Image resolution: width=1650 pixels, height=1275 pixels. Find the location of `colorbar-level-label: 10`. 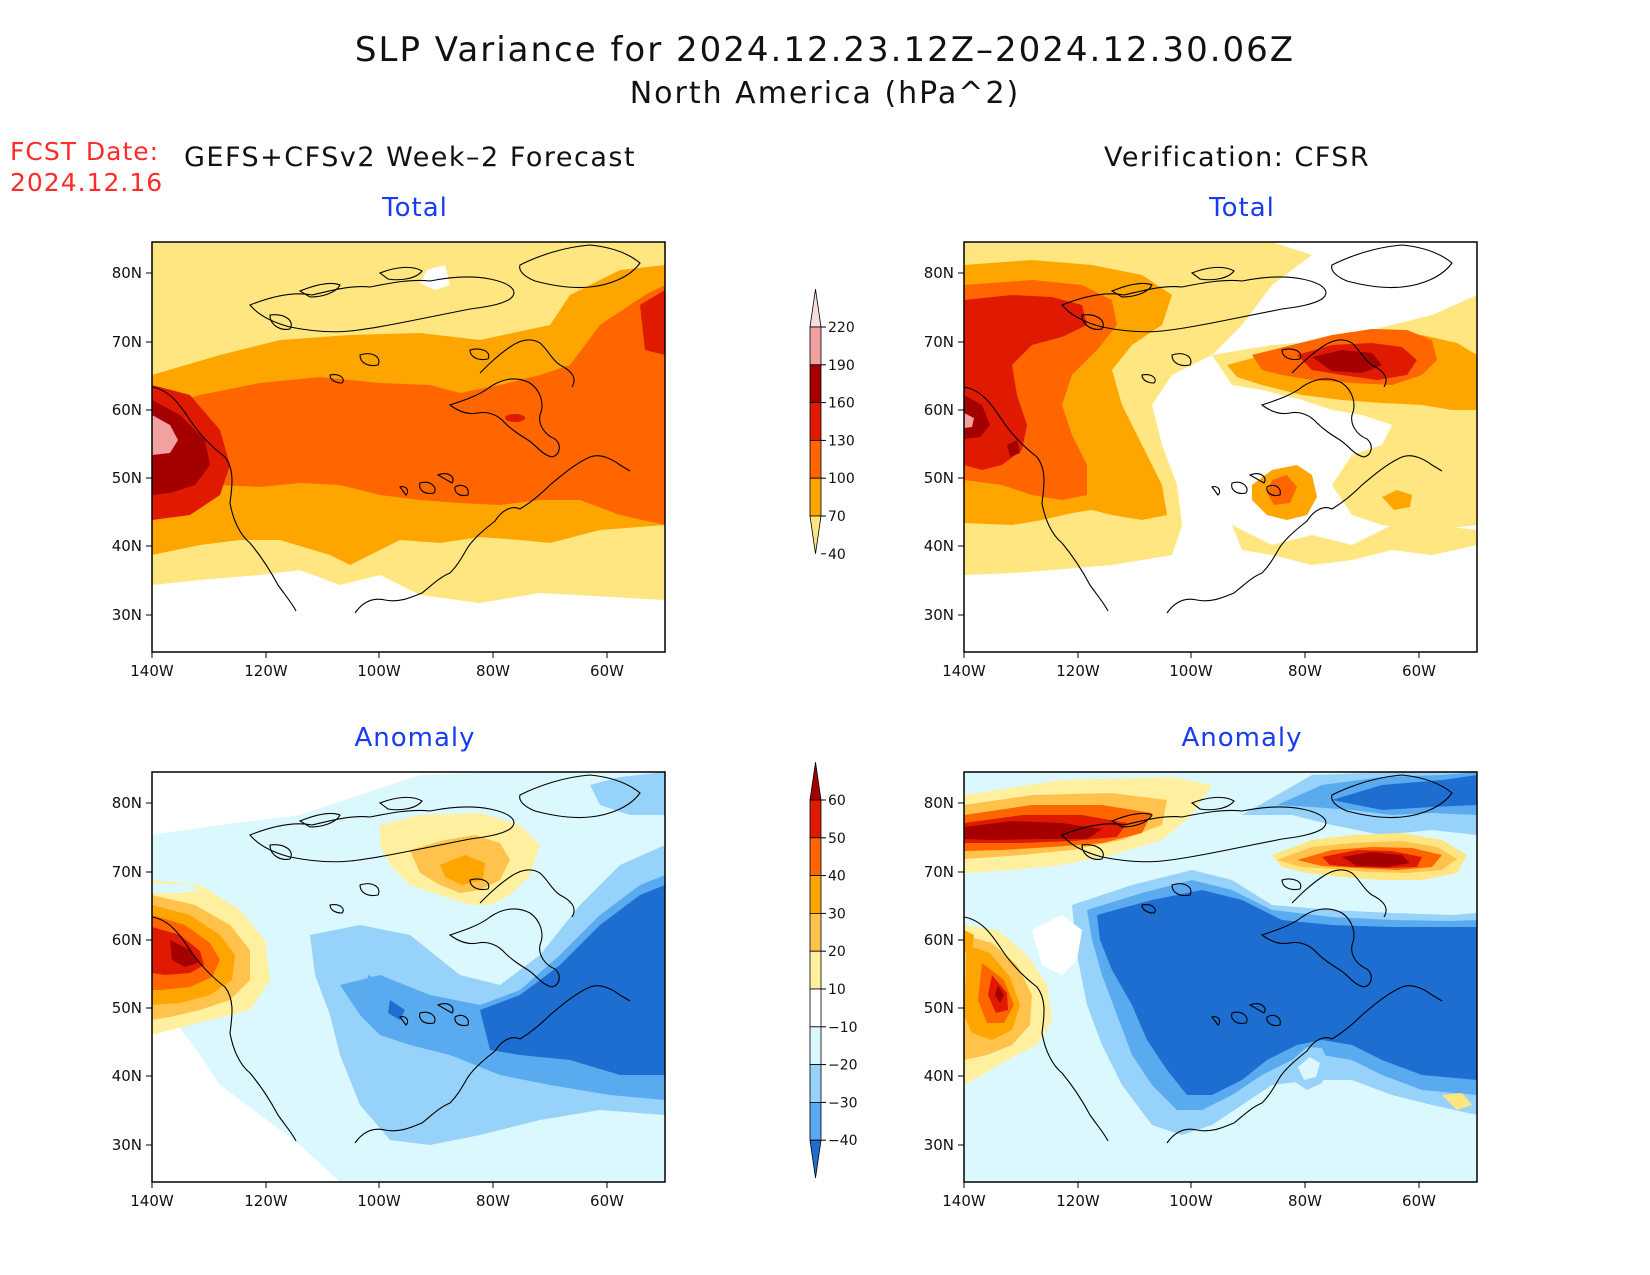

colorbar-level-label: 10 is located at coordinates (837, 990).